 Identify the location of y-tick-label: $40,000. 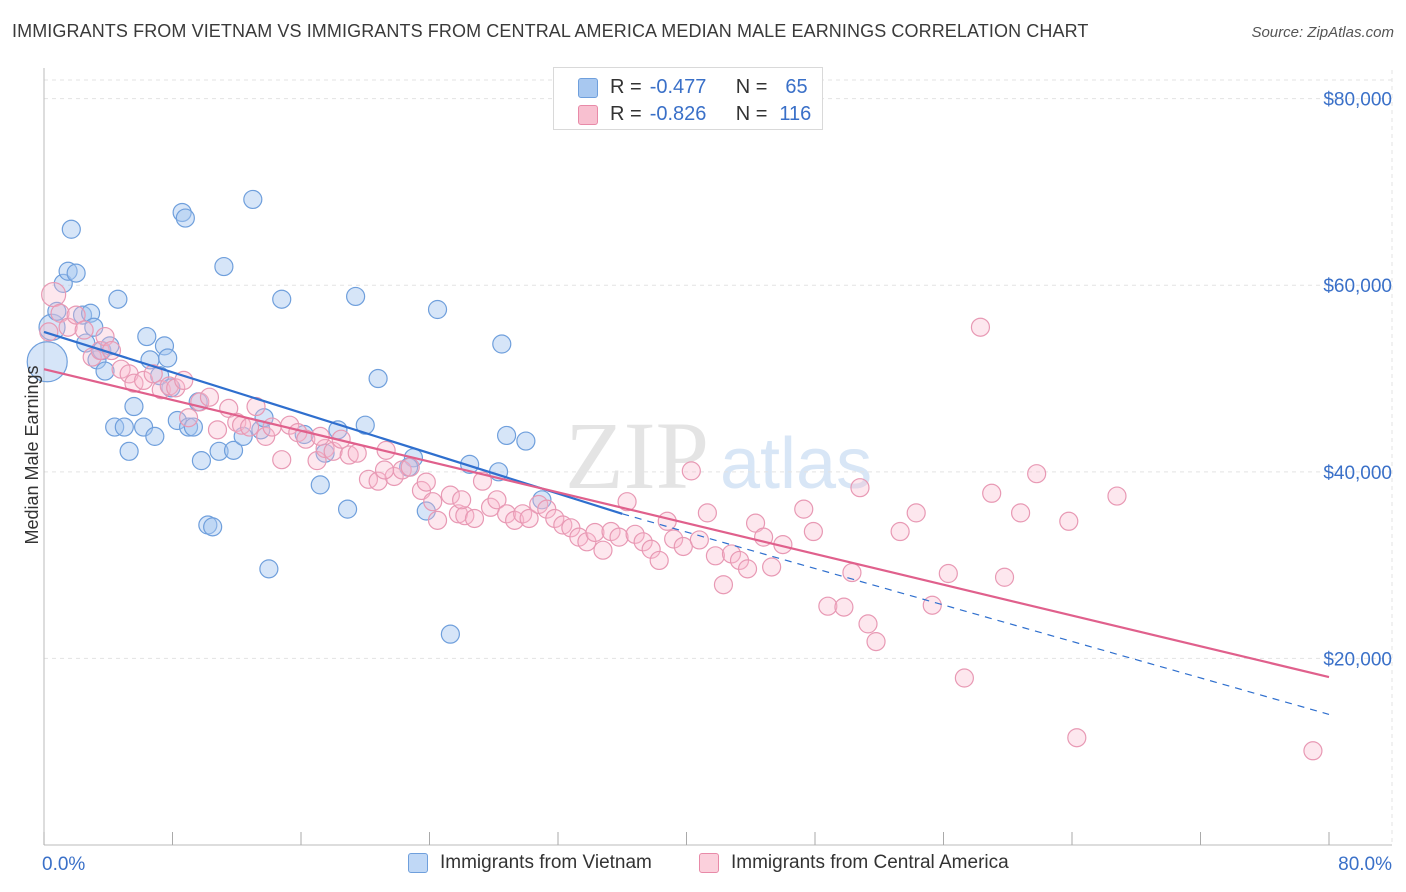
(1357, 473).